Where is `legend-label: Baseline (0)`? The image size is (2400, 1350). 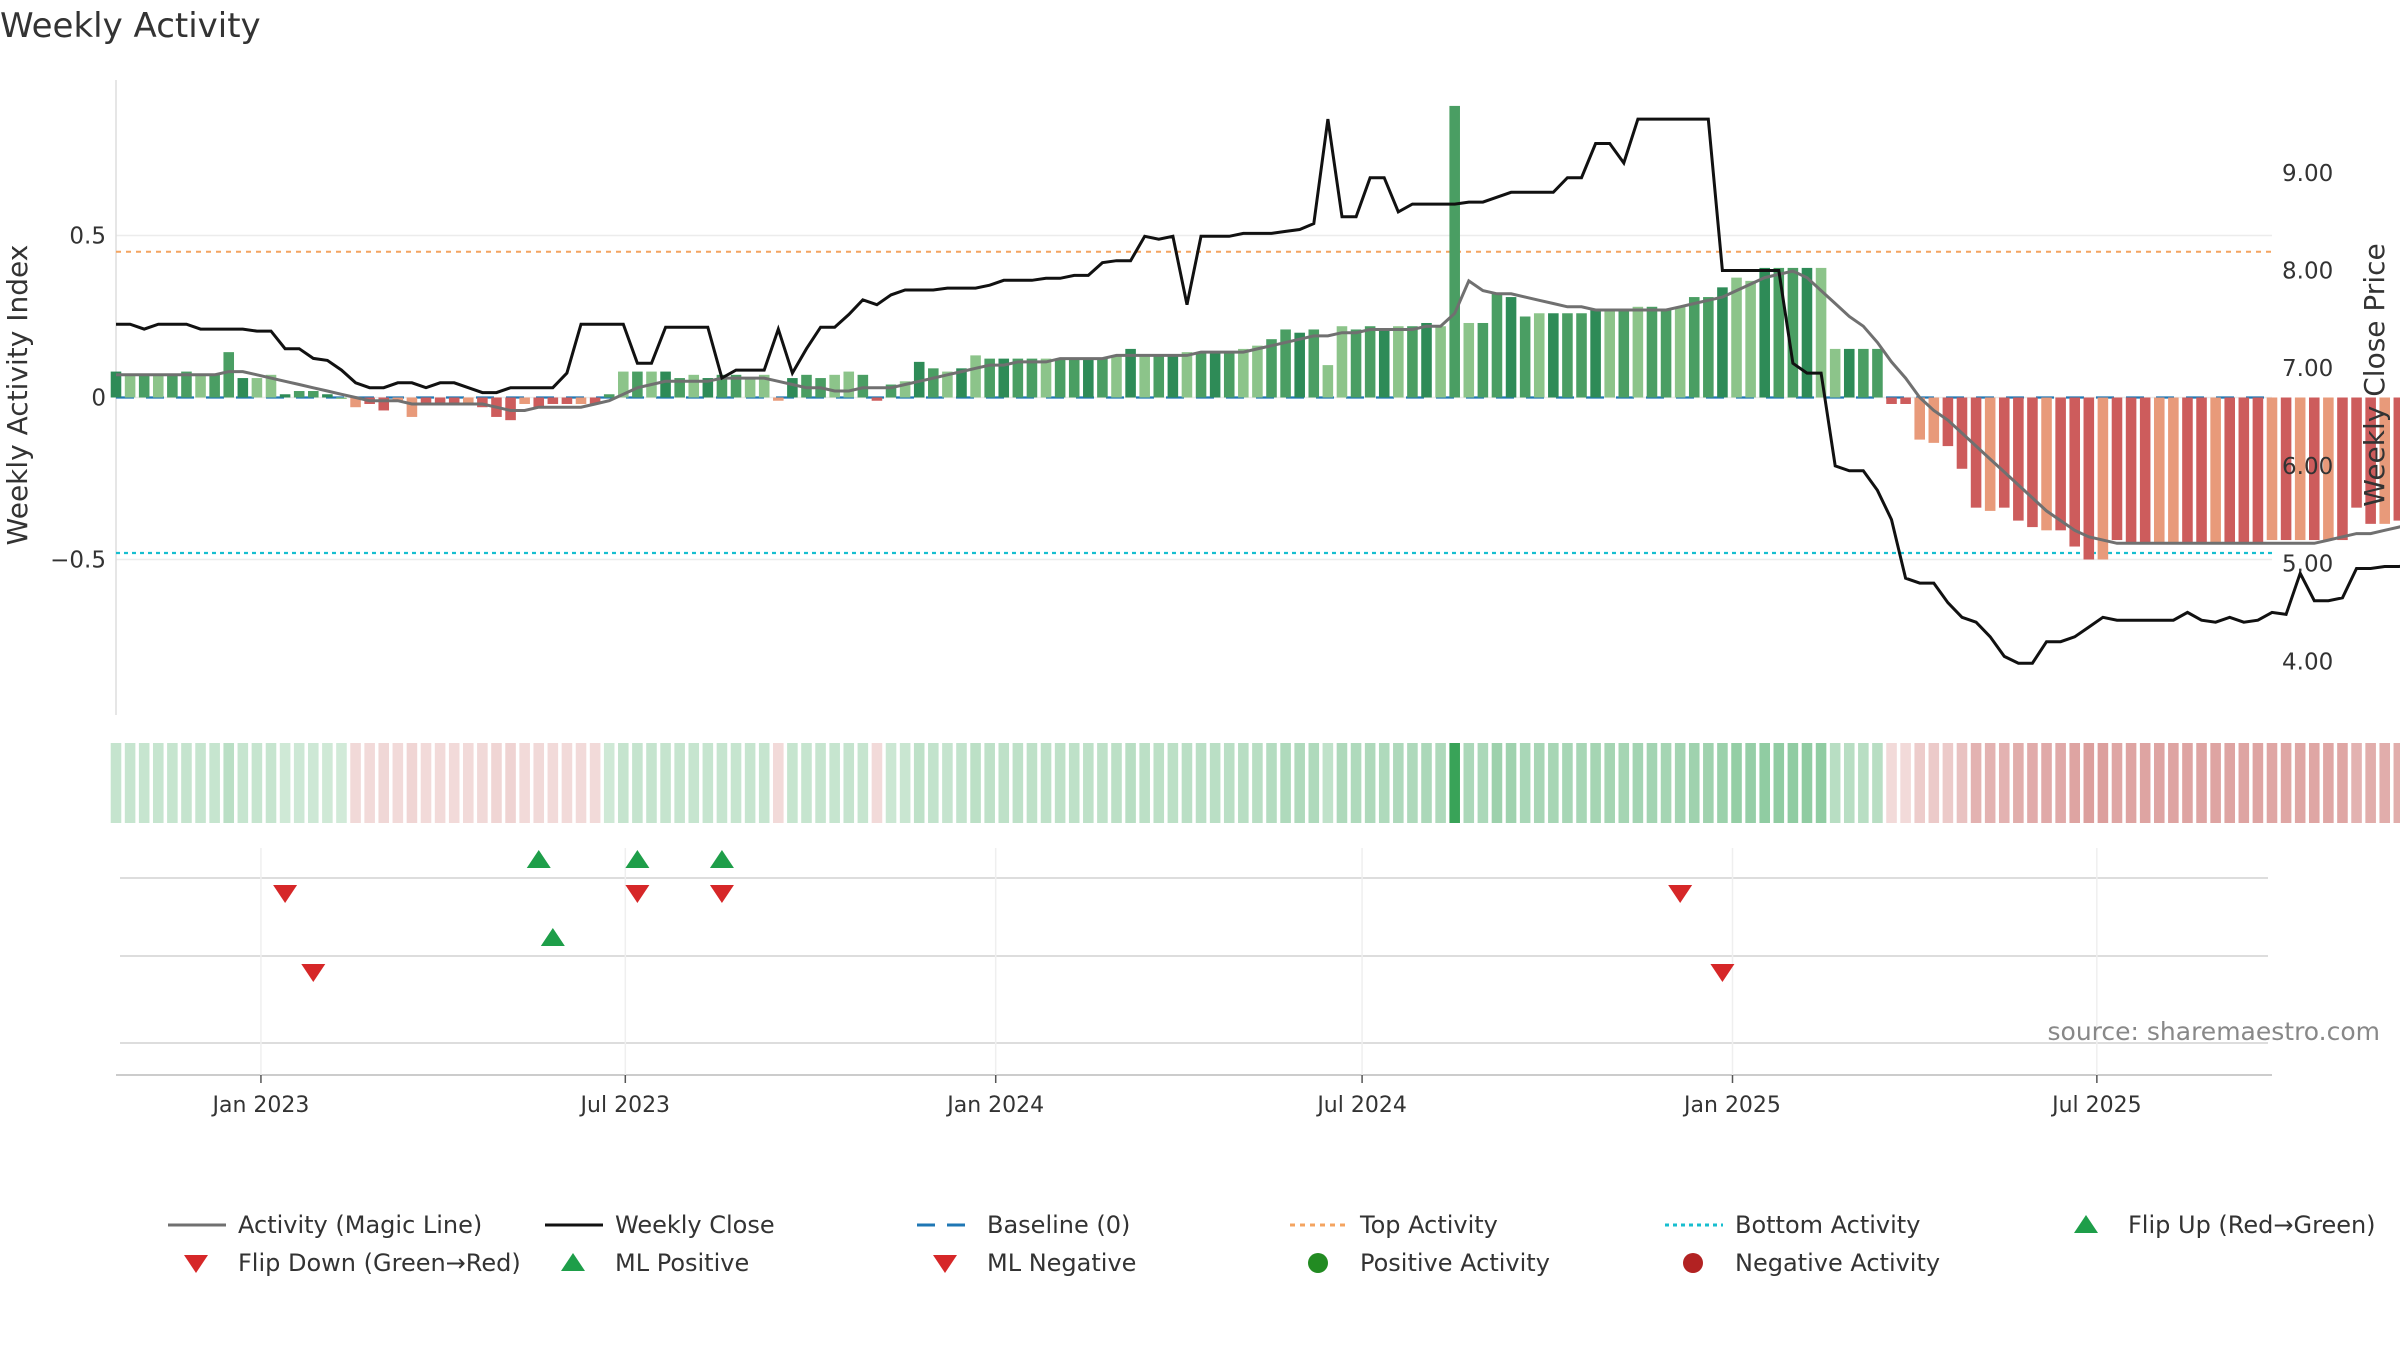 legend-label: Baseline (0) is located at coordinates (1058, 1225).